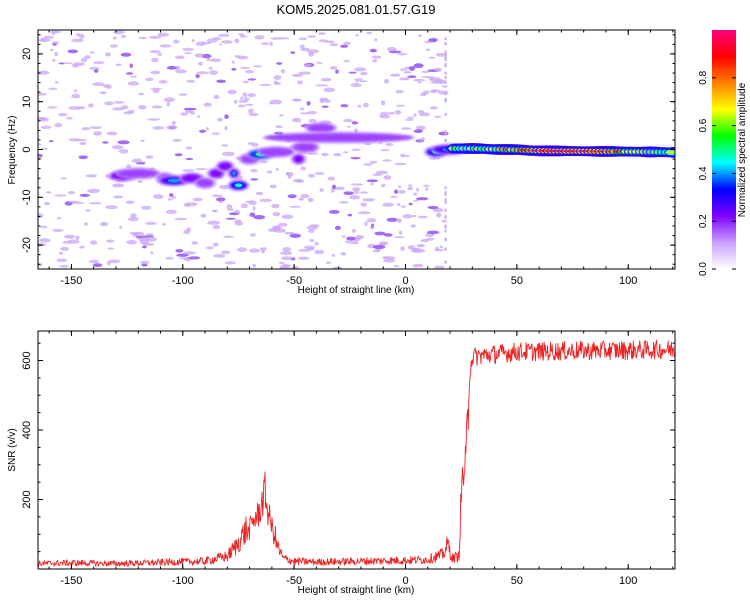 This screenshot has width=750, height=605. What do you see at coordinates (561, 150) in the screenshot?
I see `main-band` at bounding box center [561, 150].